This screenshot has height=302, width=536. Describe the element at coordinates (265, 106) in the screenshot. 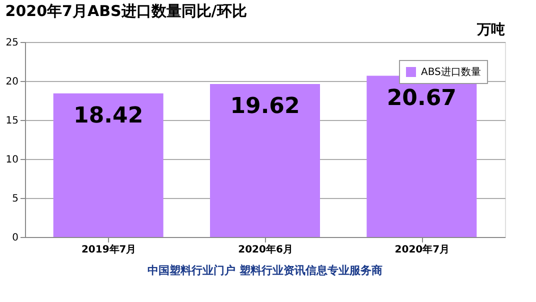

I see `data-label: 19.62` at that location.